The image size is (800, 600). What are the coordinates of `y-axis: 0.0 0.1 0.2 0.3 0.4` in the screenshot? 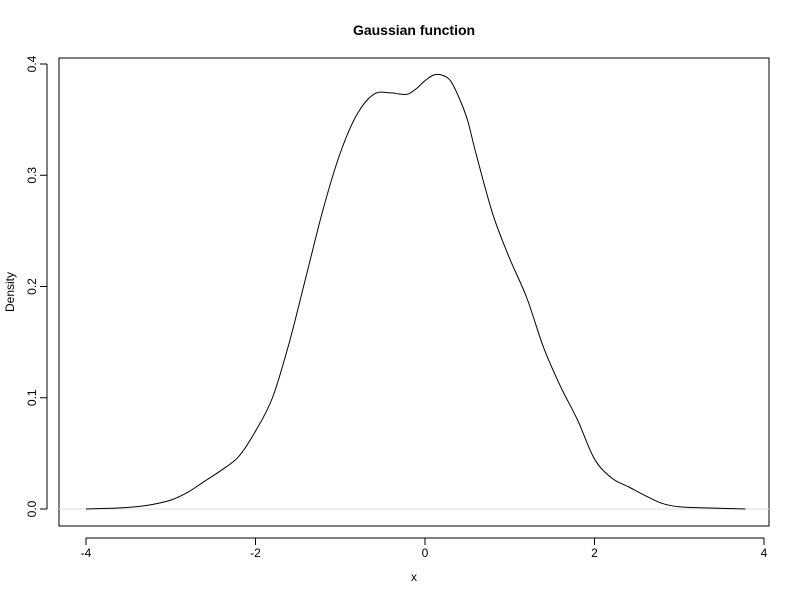 It's located at (36, 286).